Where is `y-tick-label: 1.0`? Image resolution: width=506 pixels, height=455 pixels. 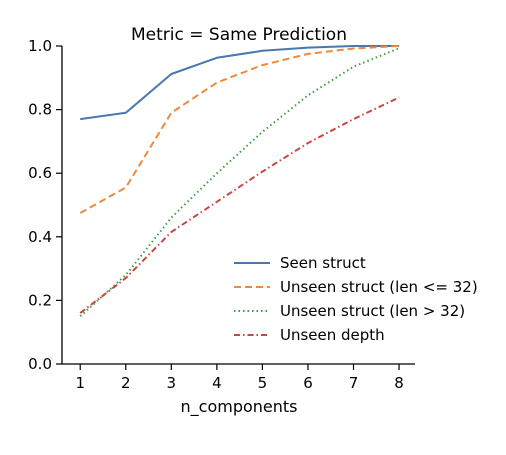
y-tick-label: 1.0 is located at coordinates (40, 46).